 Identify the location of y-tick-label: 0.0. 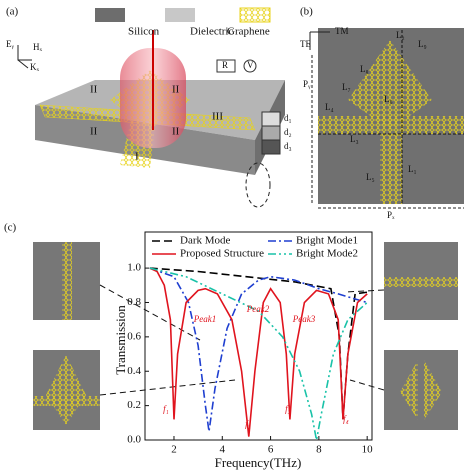
(134, 440).